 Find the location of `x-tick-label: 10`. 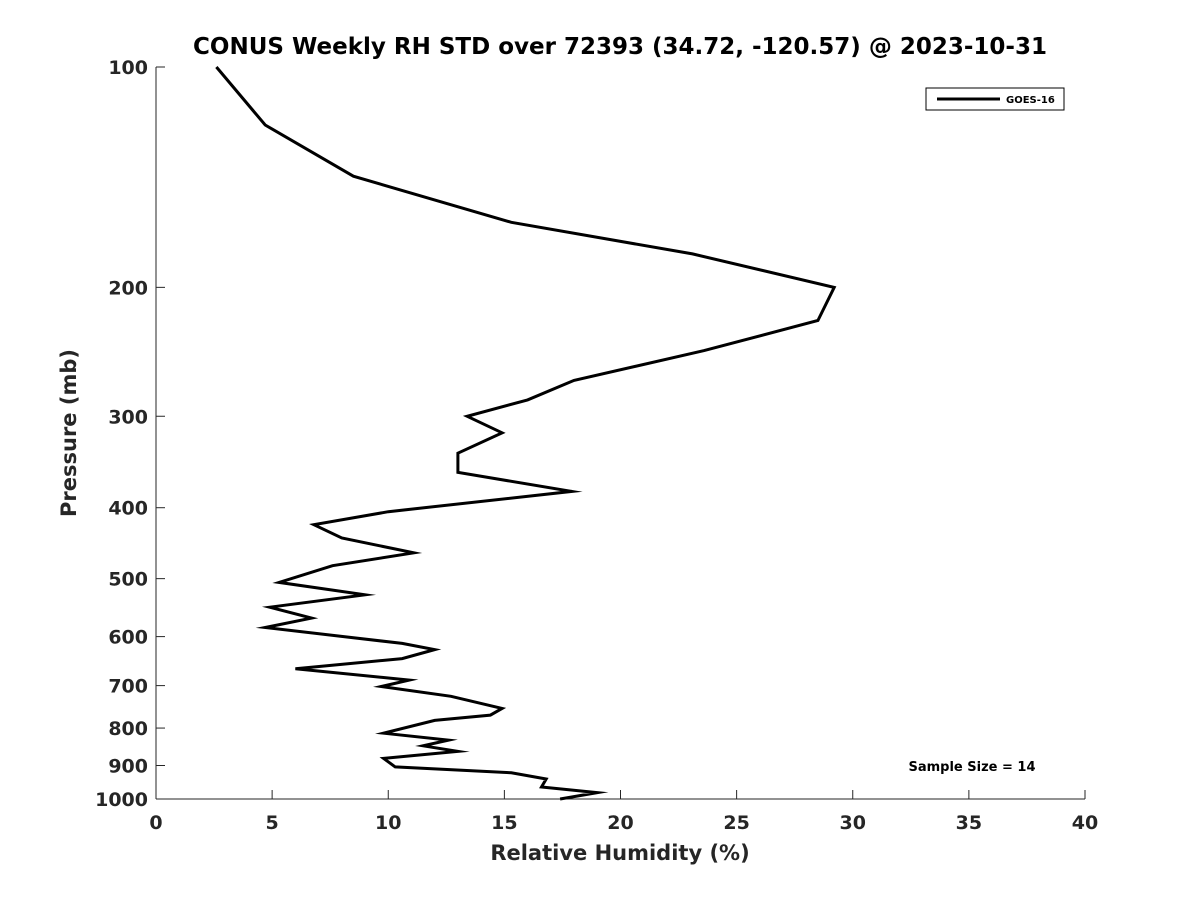

x-tick-label: 10 is located at coordinates (388, 823).